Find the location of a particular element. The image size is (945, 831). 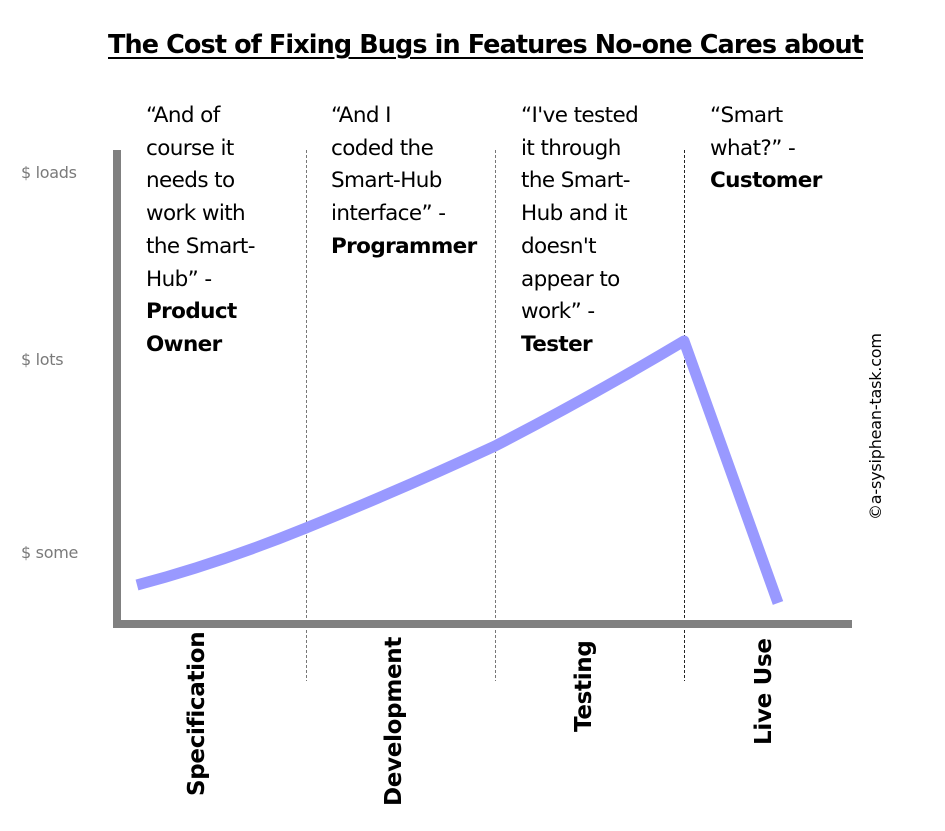

quote-text: “Smart what?” - is located at coordinates (753, 132).